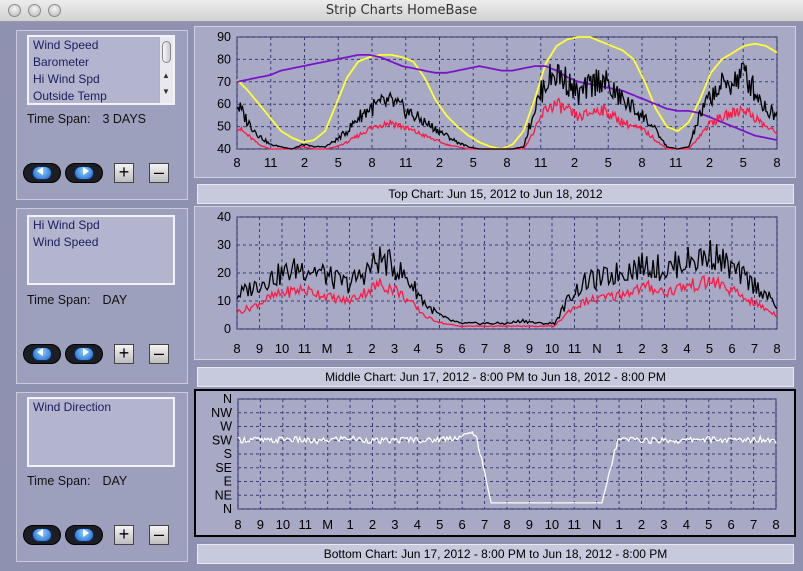  I want to click on window-title: Strip Charts HomeBase, so click(401, 10).